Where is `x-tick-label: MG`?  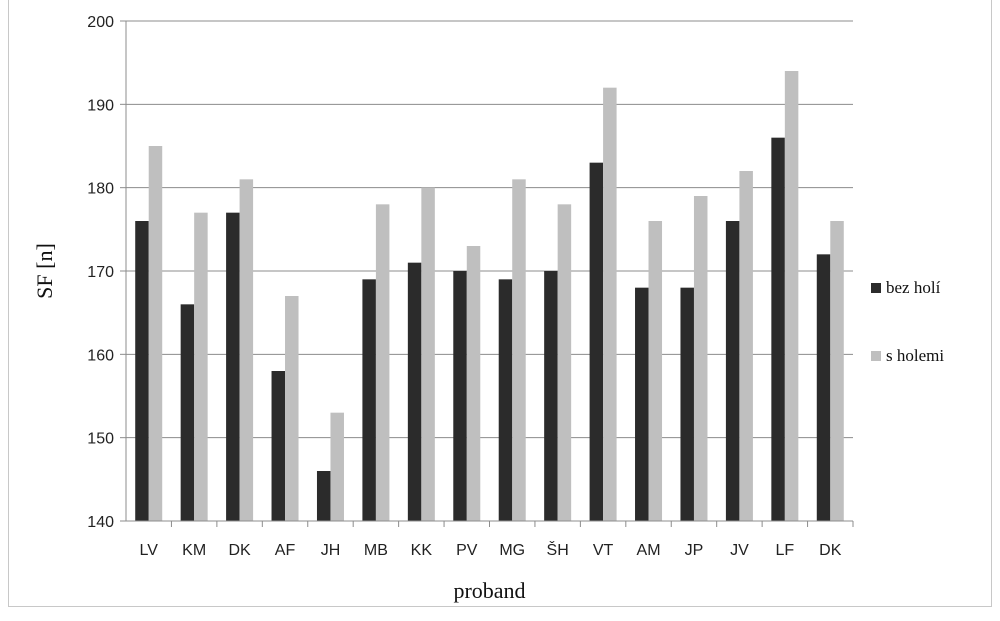
x-tick-label: MG is located at coordinates (512, 550).